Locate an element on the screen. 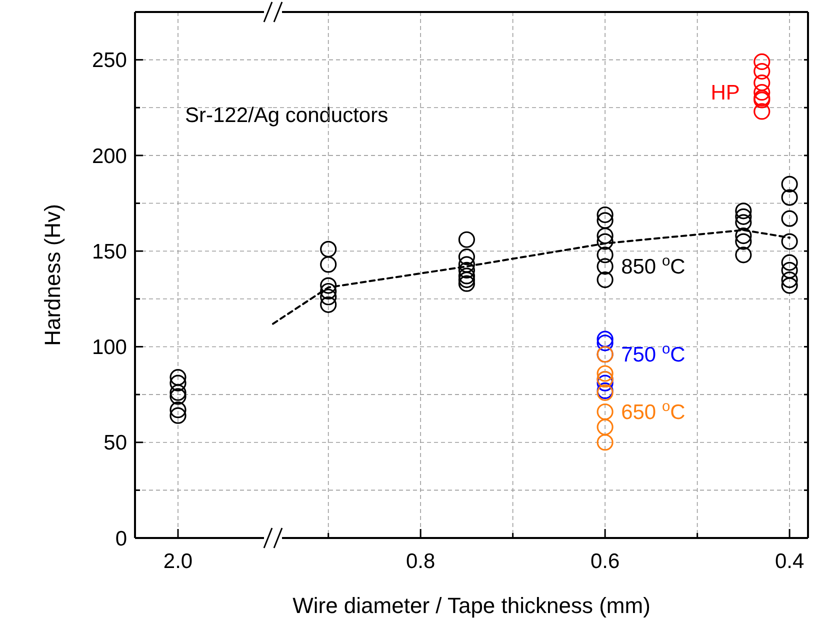 This screenshot has height=628, width=825. series-label: 650 $^{o}$C is located at coordinates (653, 411).